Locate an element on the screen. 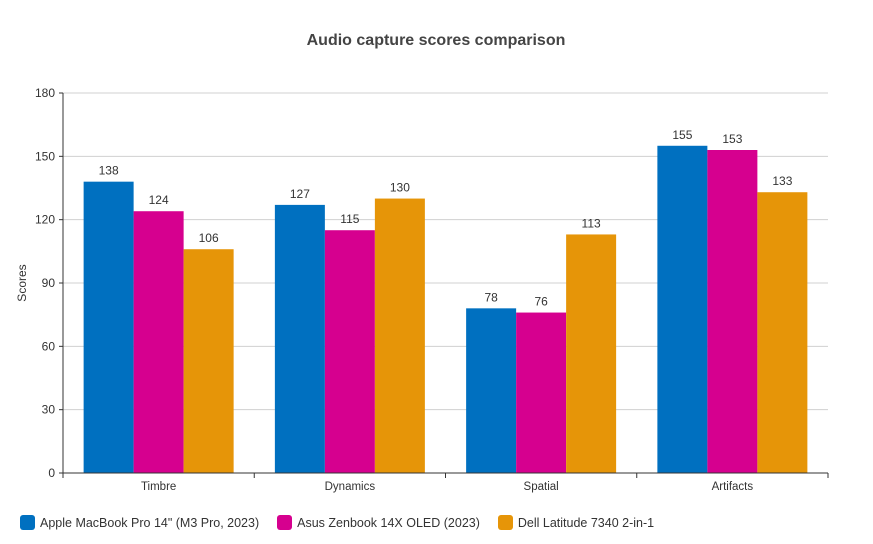  data-label: 127 is located at coordinates (300, 194).